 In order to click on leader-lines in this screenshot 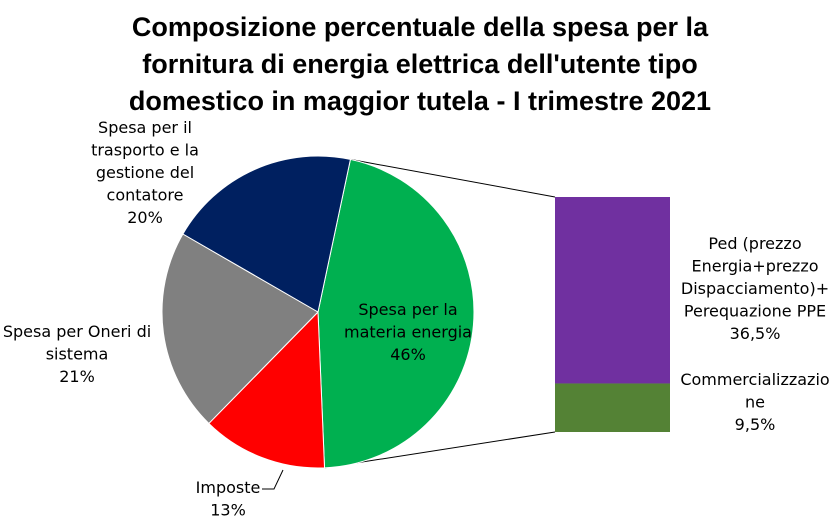, I will do `click(273, 479)`.